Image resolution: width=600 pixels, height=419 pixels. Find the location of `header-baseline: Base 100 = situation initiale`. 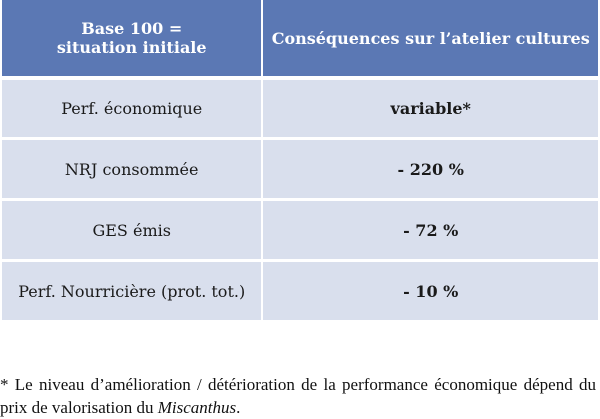

header-baseline: Base 100 = situation initiale is located at coordinates (133, 38).